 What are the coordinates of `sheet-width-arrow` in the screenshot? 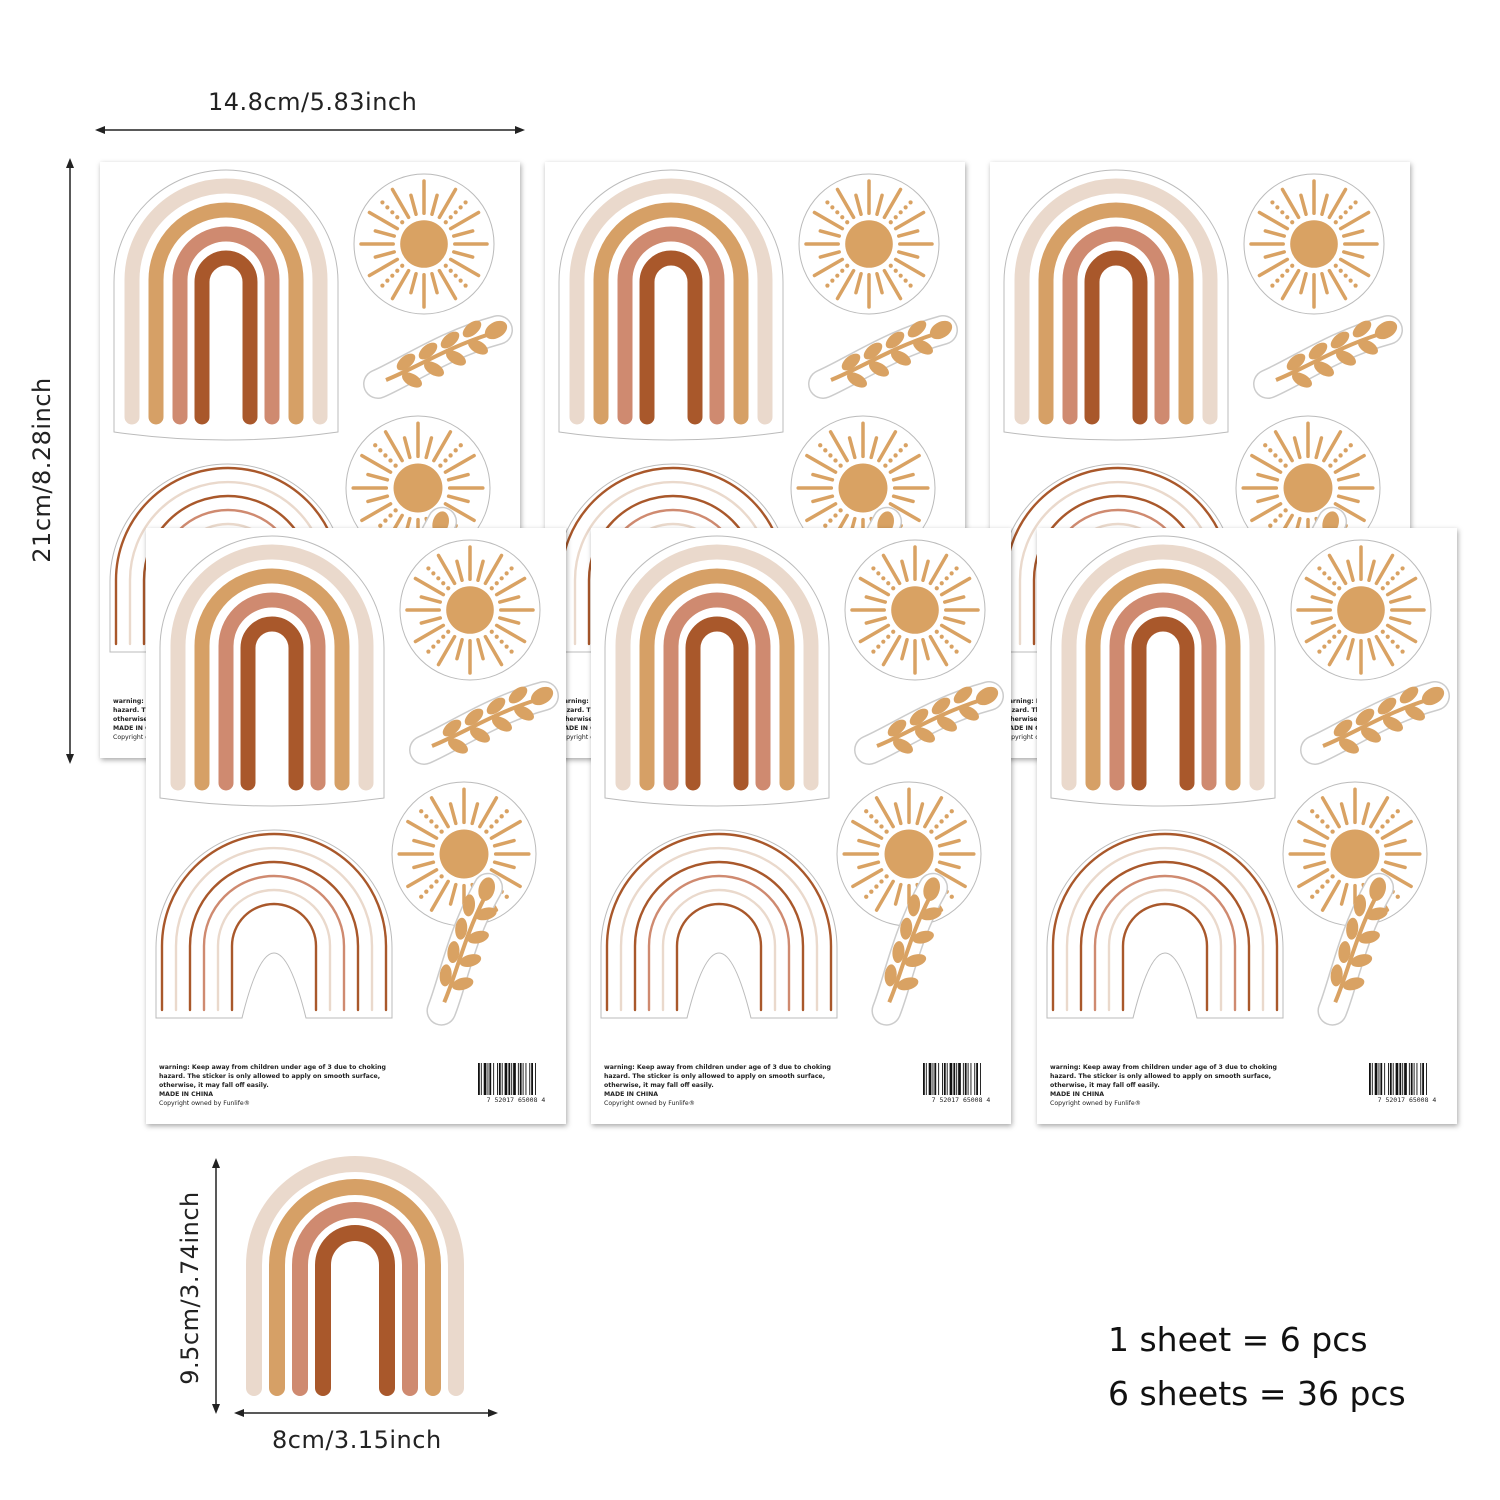 It's located at (310, 130).